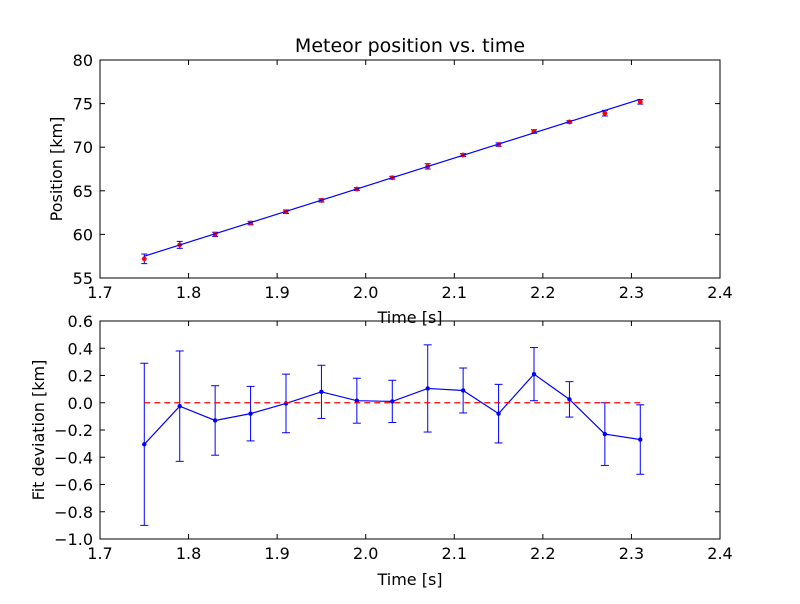 Image resolution: width=800 pixels, height=604 pixels. I want to click on position-y-tick-label: 75, so click(83, 104).